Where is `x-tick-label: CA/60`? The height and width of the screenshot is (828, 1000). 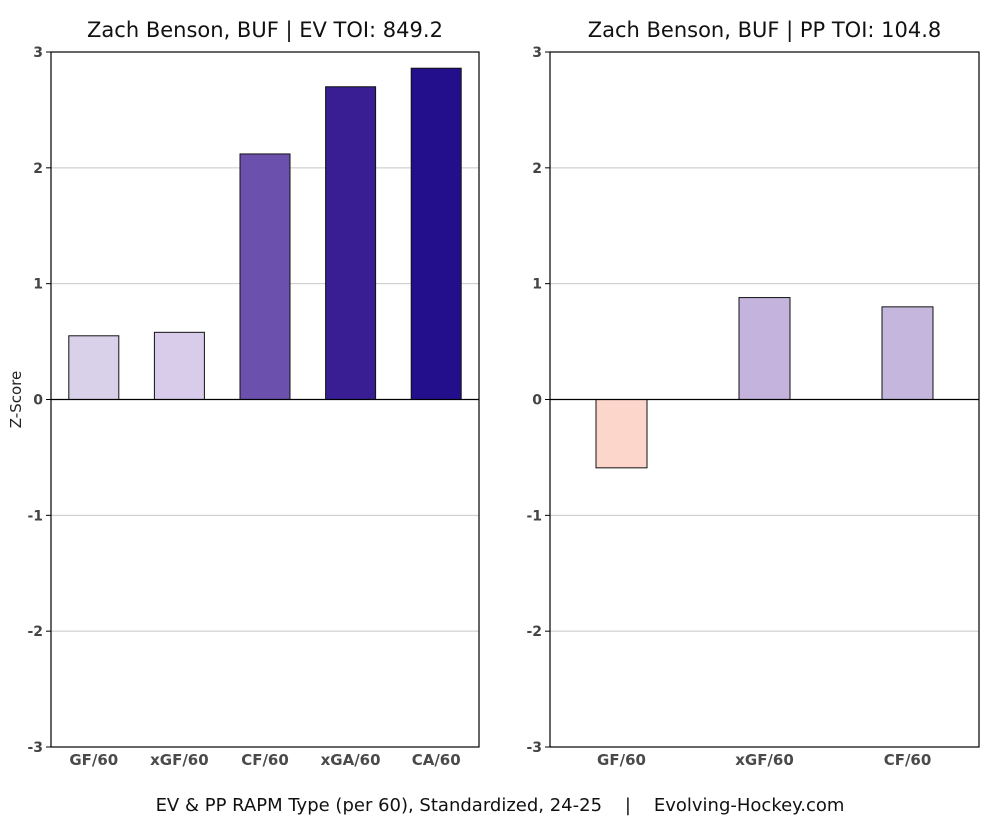
x-tick-label: CA/60 is located at coordinates (436, 760).